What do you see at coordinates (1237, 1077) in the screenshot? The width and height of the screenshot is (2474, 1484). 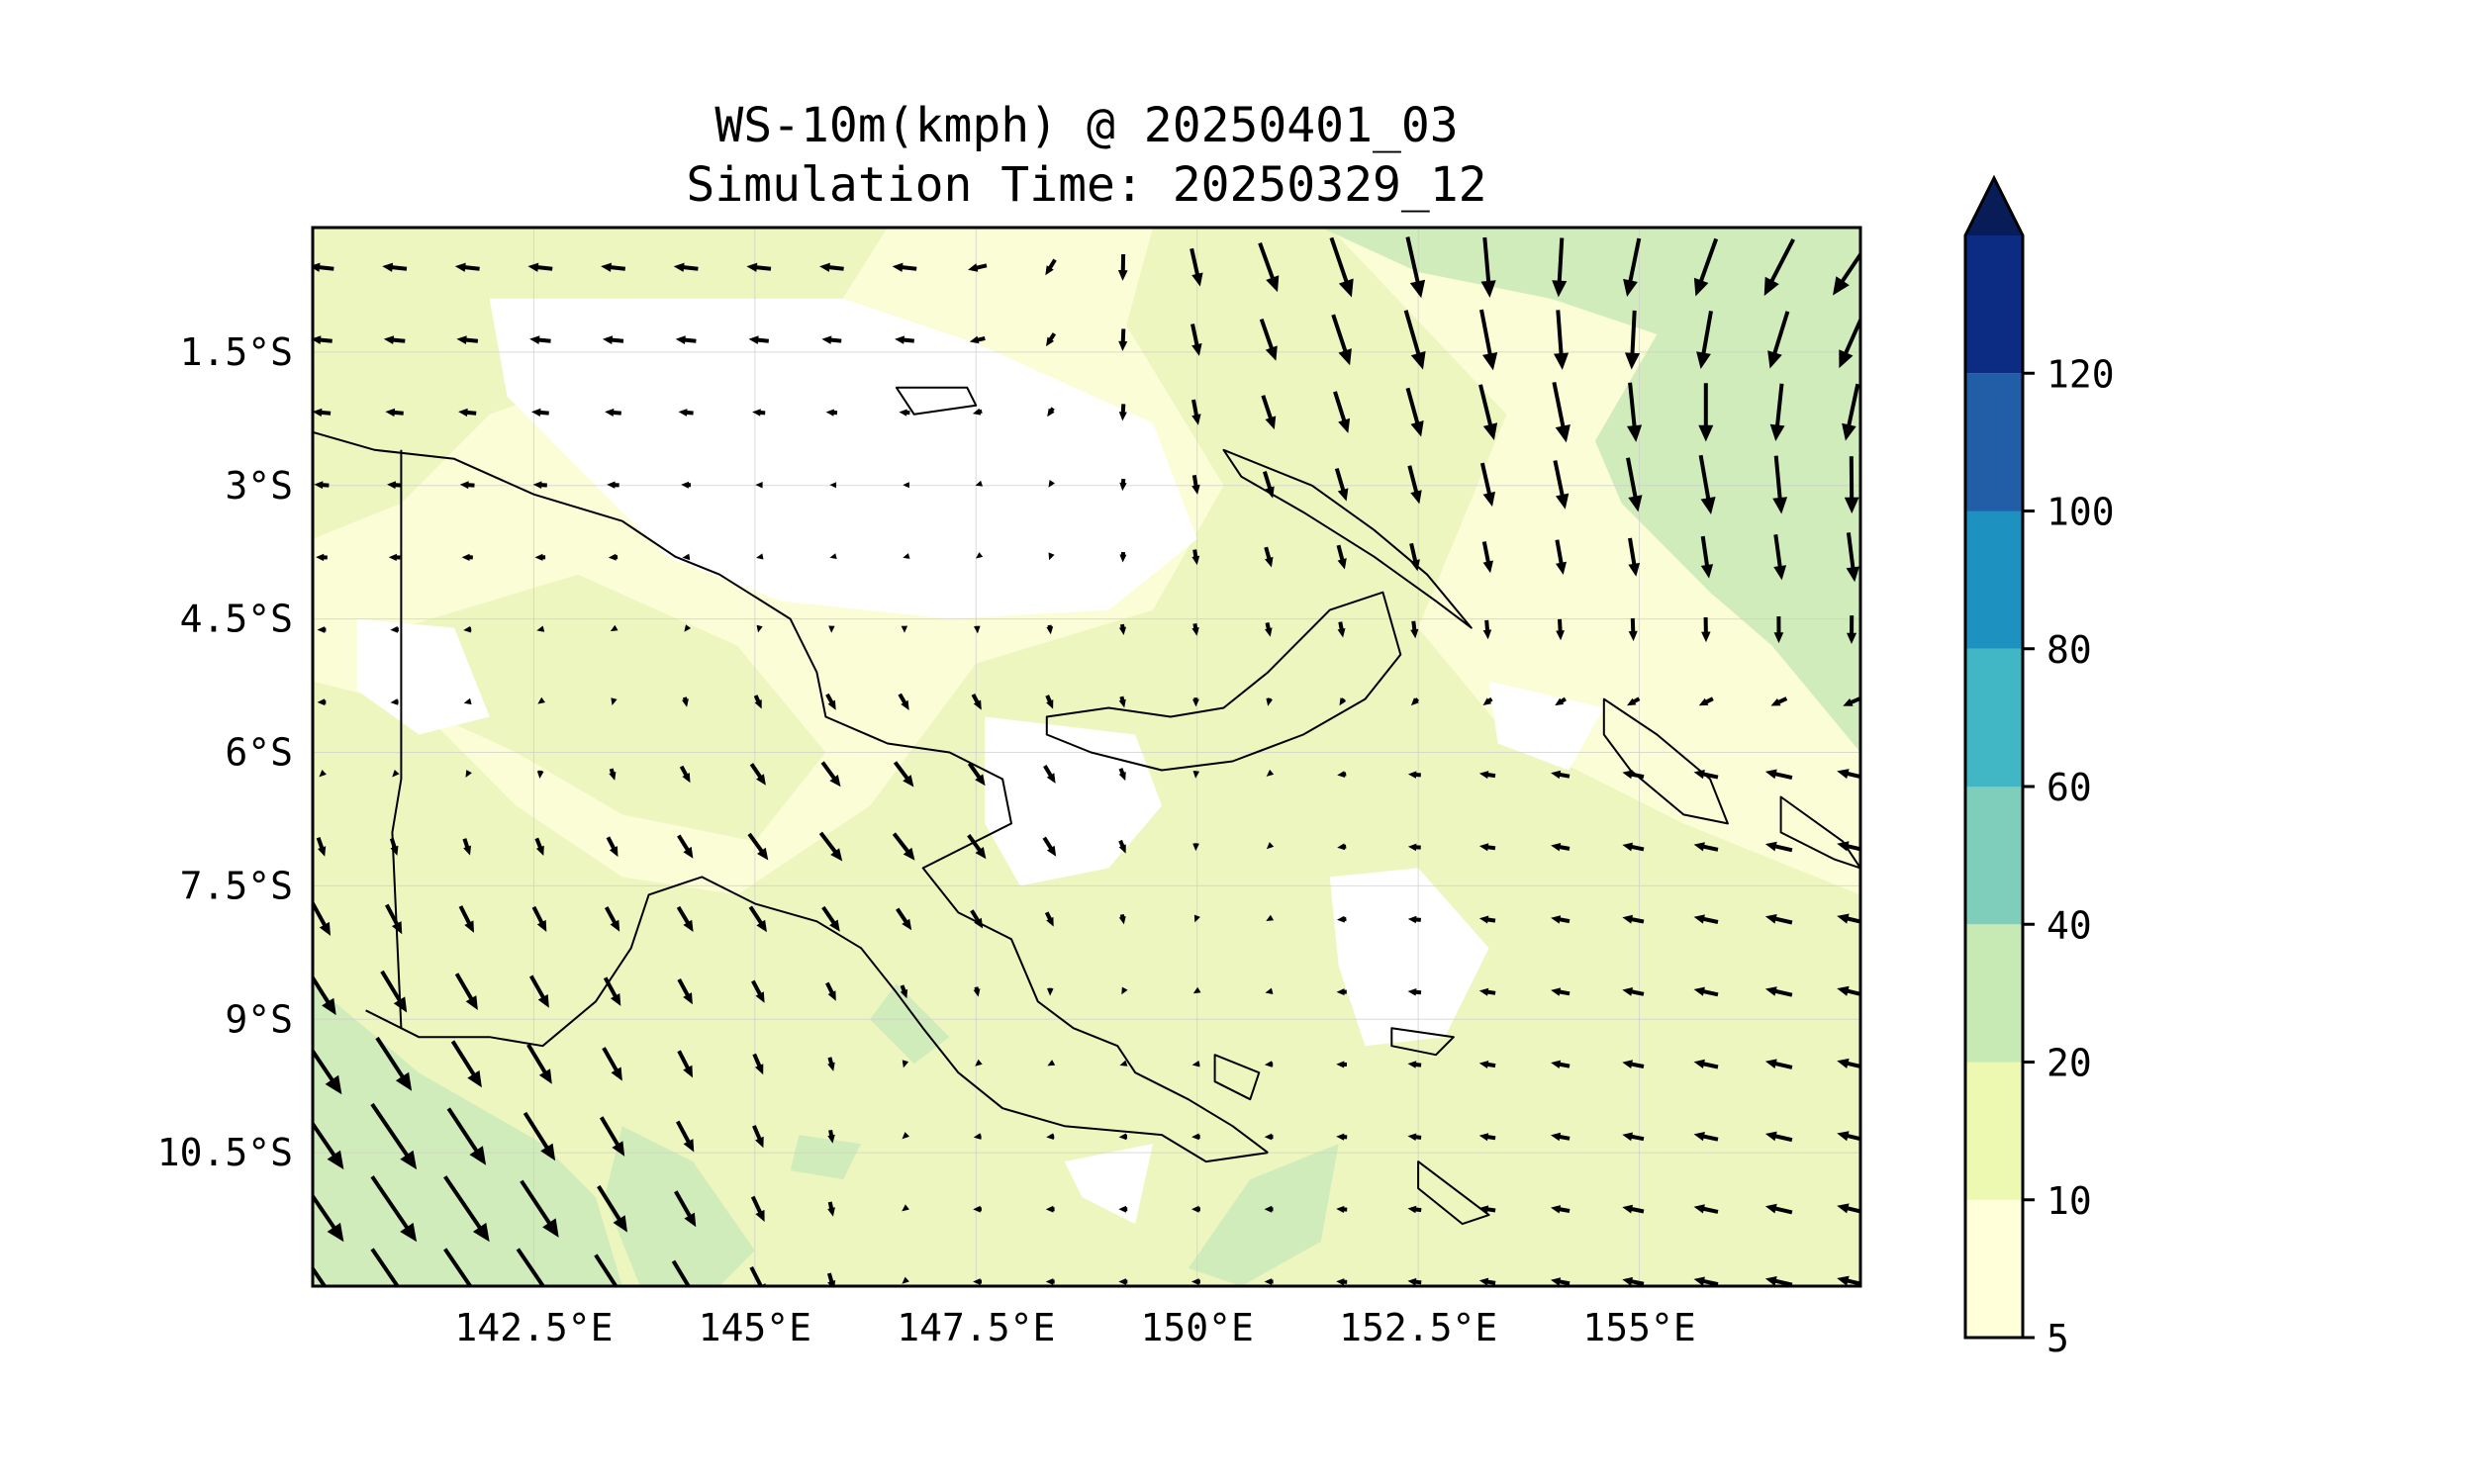 I see `coastline-dentrecasteaux` at bounding box center [1237, 1077].